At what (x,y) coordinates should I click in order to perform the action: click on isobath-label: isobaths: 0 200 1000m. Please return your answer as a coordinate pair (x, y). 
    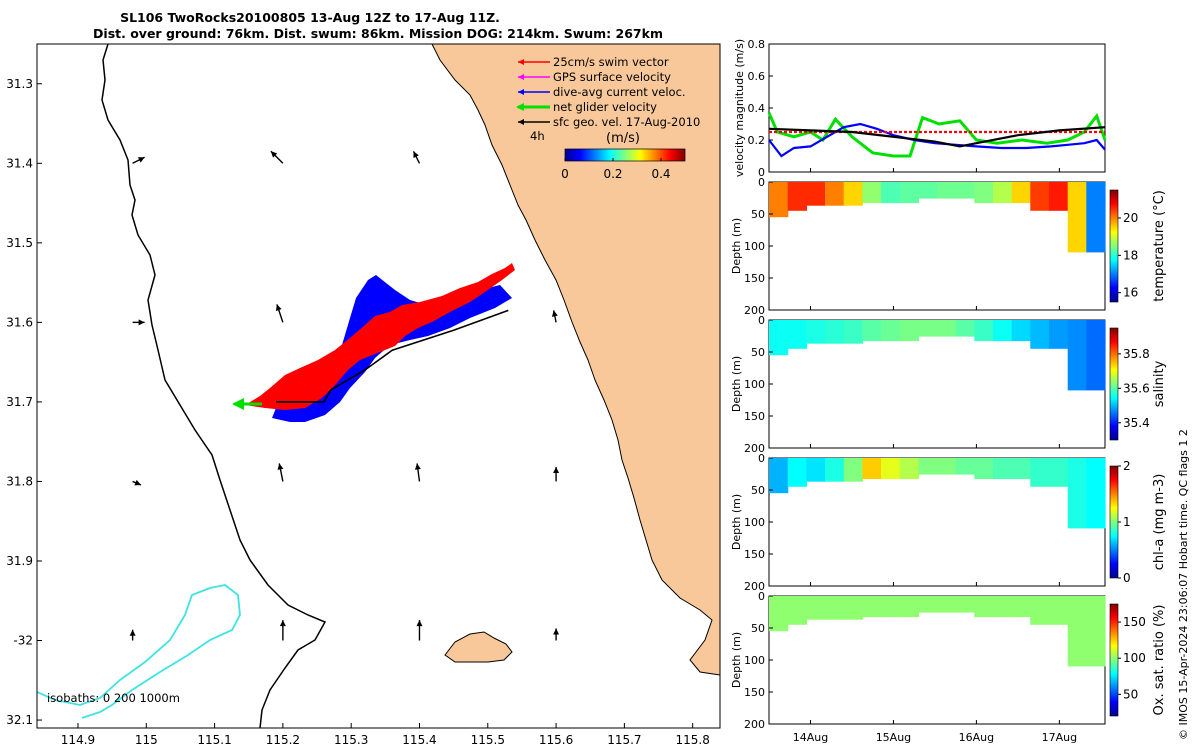
    Looking at the image, I should click on (113, 698).